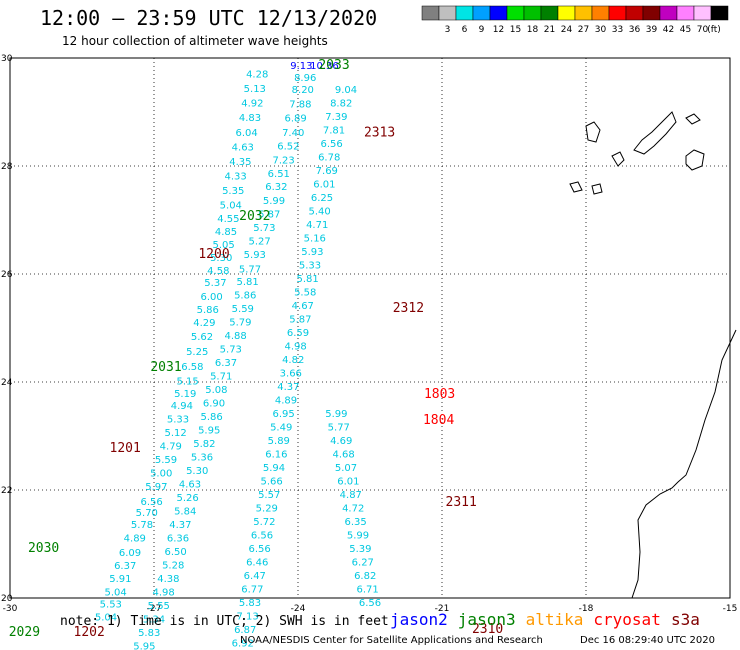 The width and height of the screenshot is (740, 650). Describe the element at coordinates (221, 376) in the screenshot. I see `wave-height-point: 5.71` at that location.